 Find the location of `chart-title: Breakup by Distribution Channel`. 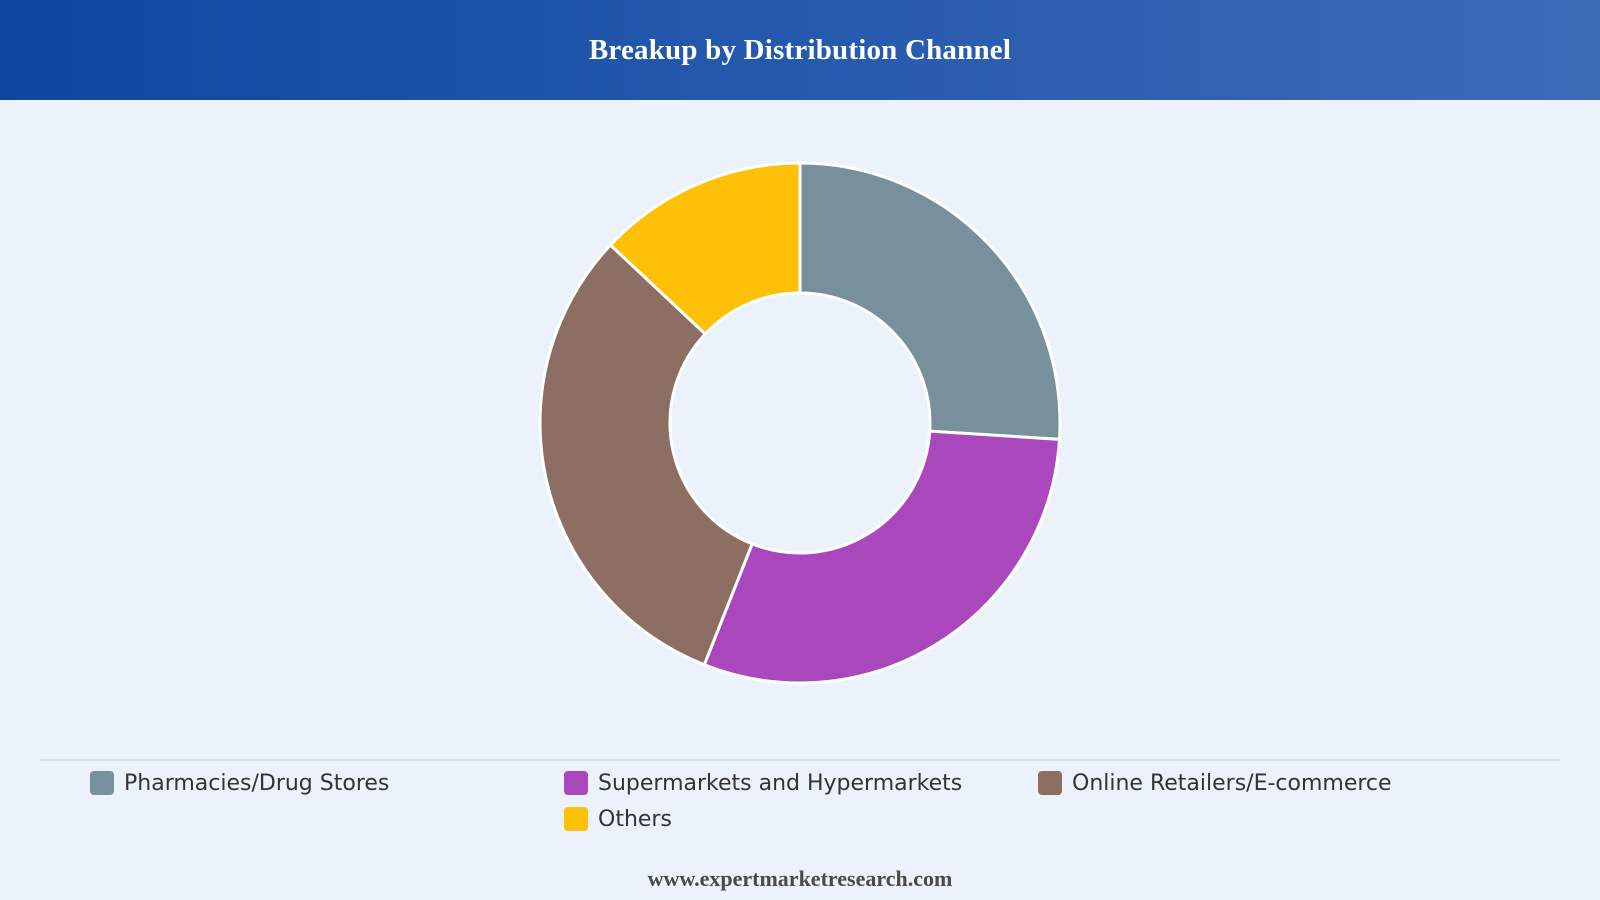

chart-title: Breakup by Distribution Channel is located at coordinates (800, 49).